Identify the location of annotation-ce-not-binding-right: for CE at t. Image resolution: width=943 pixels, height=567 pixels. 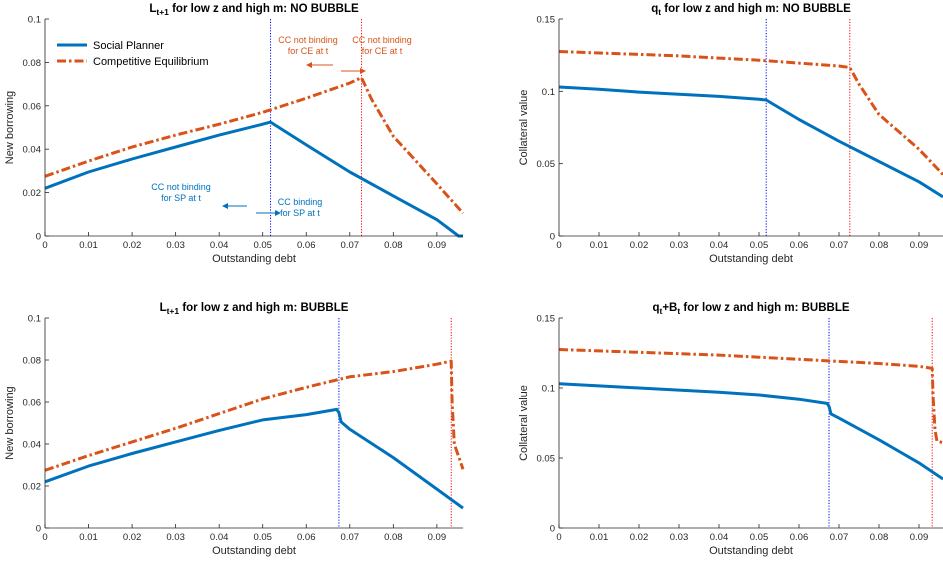
(382, 51).